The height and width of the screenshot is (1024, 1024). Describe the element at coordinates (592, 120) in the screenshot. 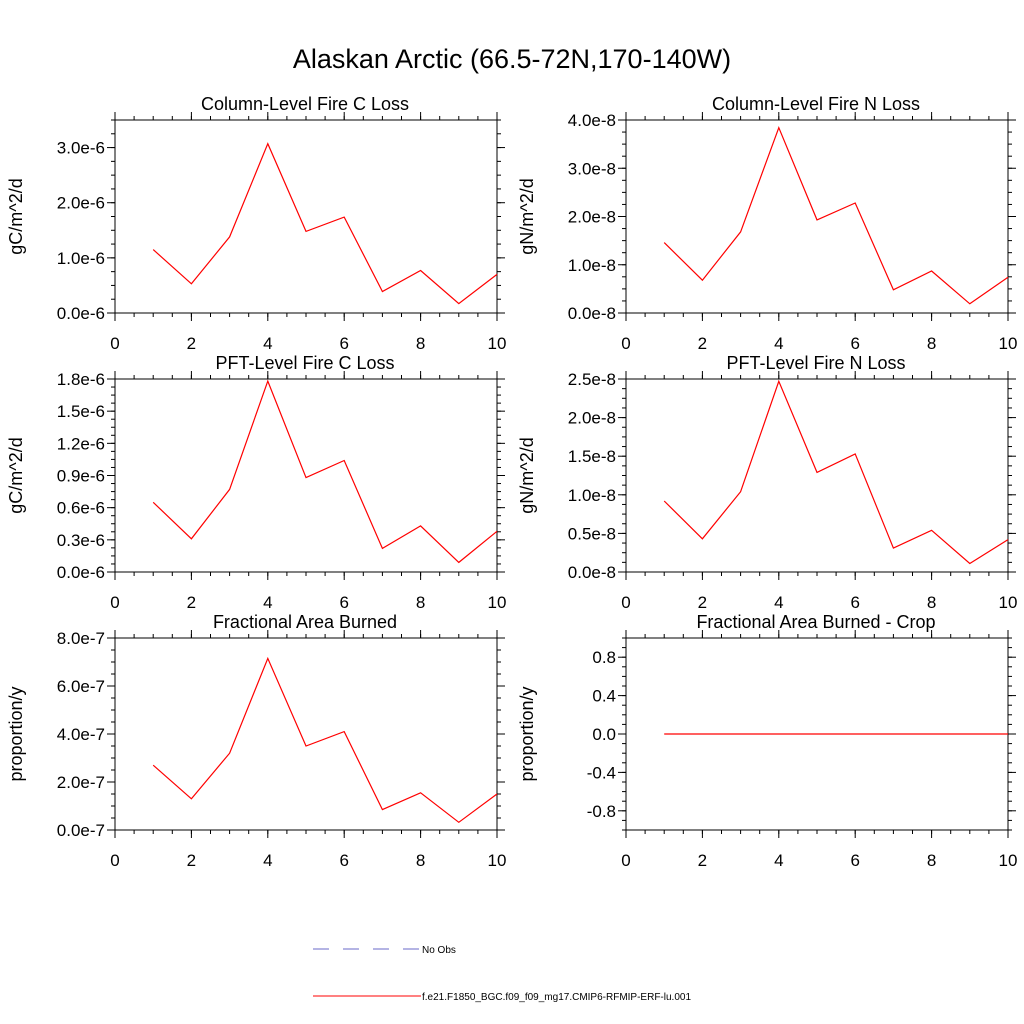

I see `y-tick-label: 4.0e-8` at that location.